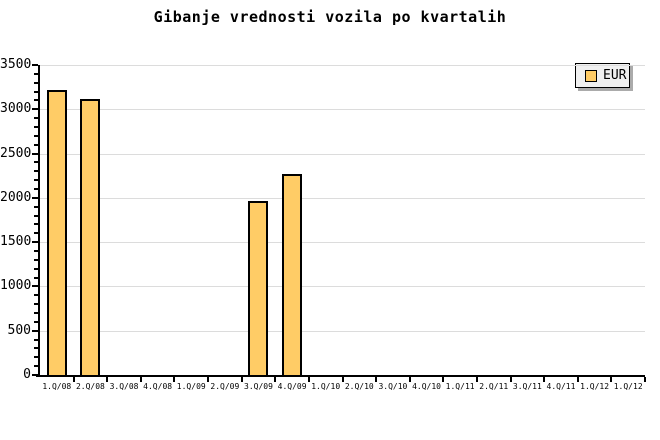 The image size is (660, 440). Describe the element at coordinates (292, 274) in the screenshot. I see `bar-4.Q/09` at that location.